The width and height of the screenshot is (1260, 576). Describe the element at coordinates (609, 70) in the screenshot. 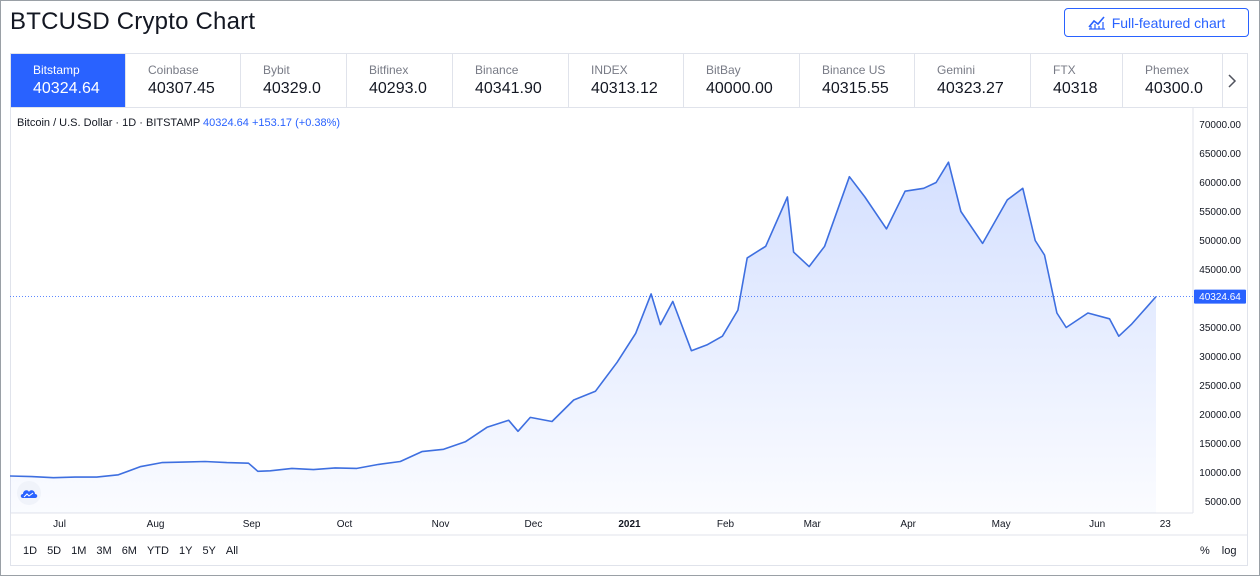

I see `exchange-name: INDEX` at that location.